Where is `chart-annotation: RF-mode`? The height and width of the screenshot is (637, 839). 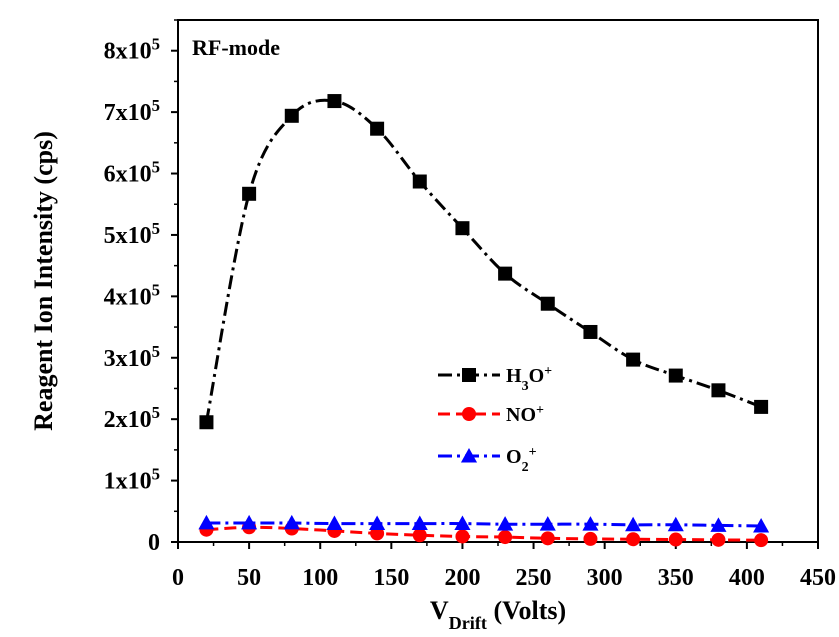 chart-annotation: RF-mode is located at coordinates (236, 47).